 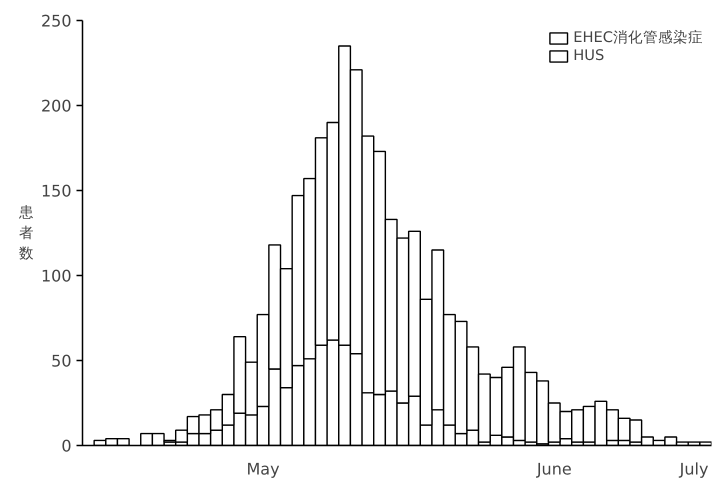 I want to click on y-tick-label: 200, so click(x=56, y=106).